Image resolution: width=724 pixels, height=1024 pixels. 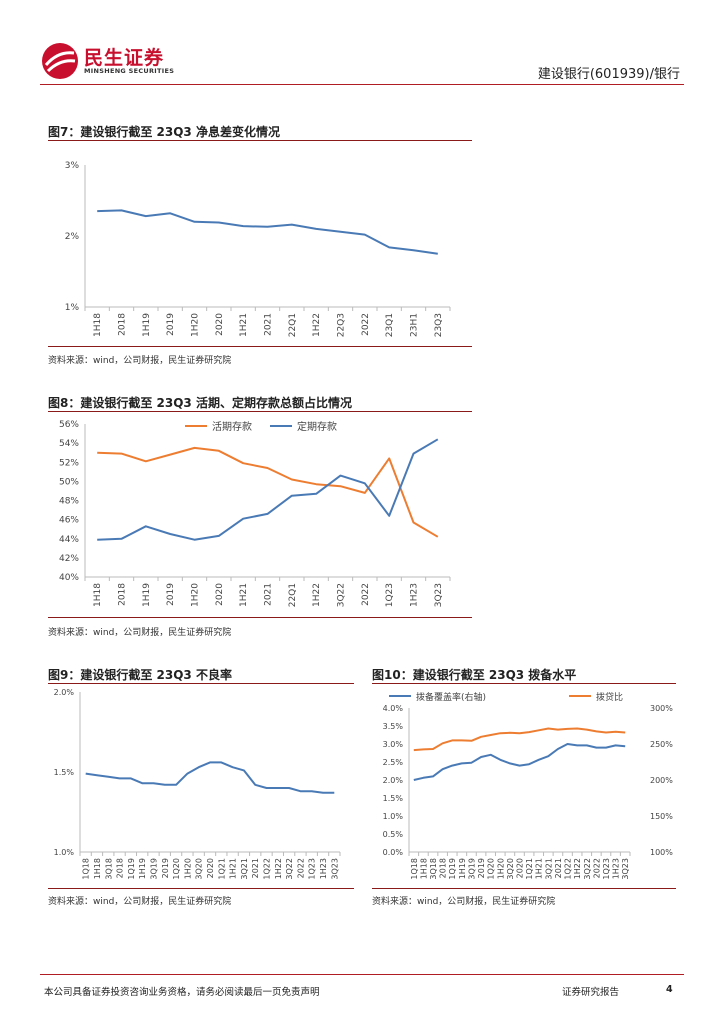 What do you see at coordinates (123, 594) in the screenshot?
I see `fig8-xtick-label: 2018` at bounding box center [123, 594].